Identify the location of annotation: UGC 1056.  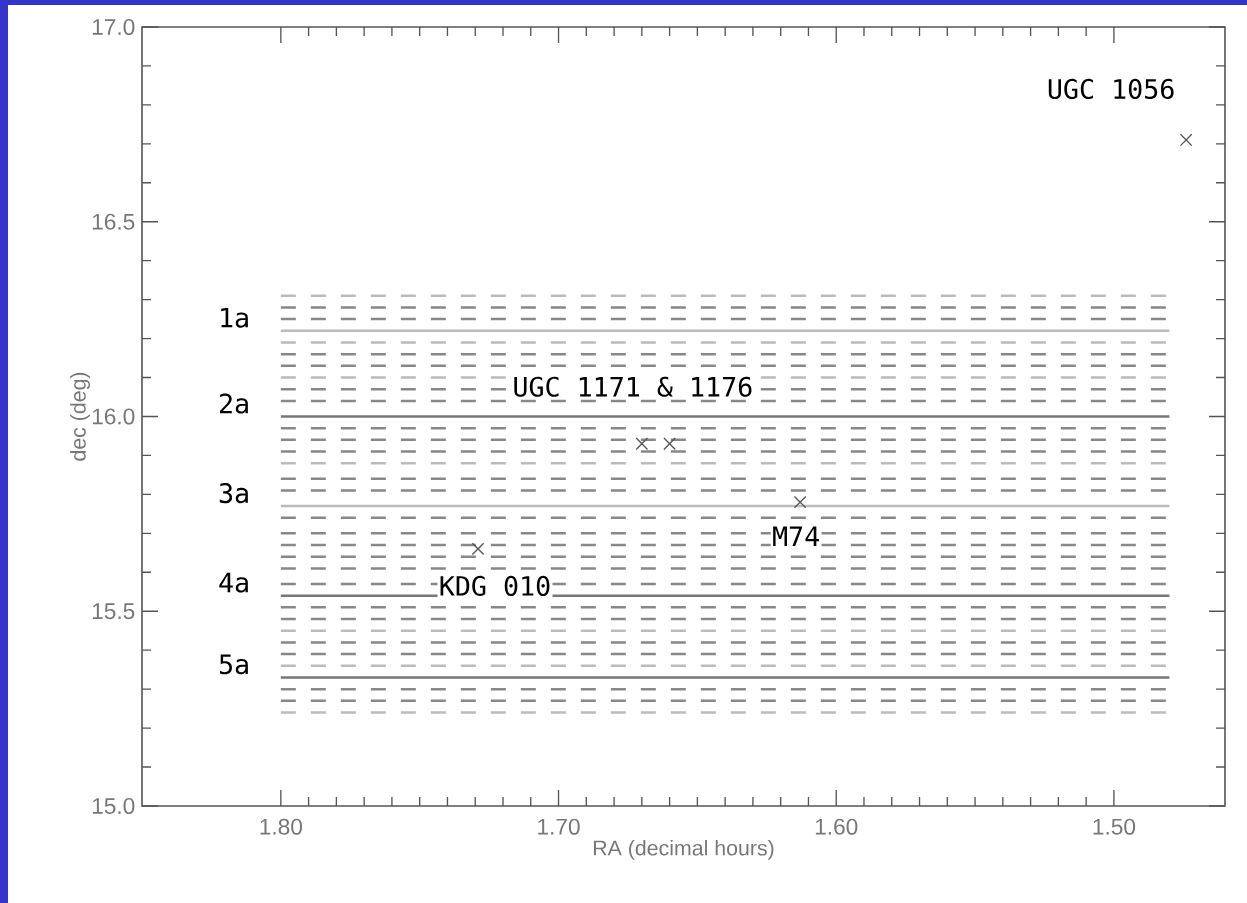
(1111, 89).